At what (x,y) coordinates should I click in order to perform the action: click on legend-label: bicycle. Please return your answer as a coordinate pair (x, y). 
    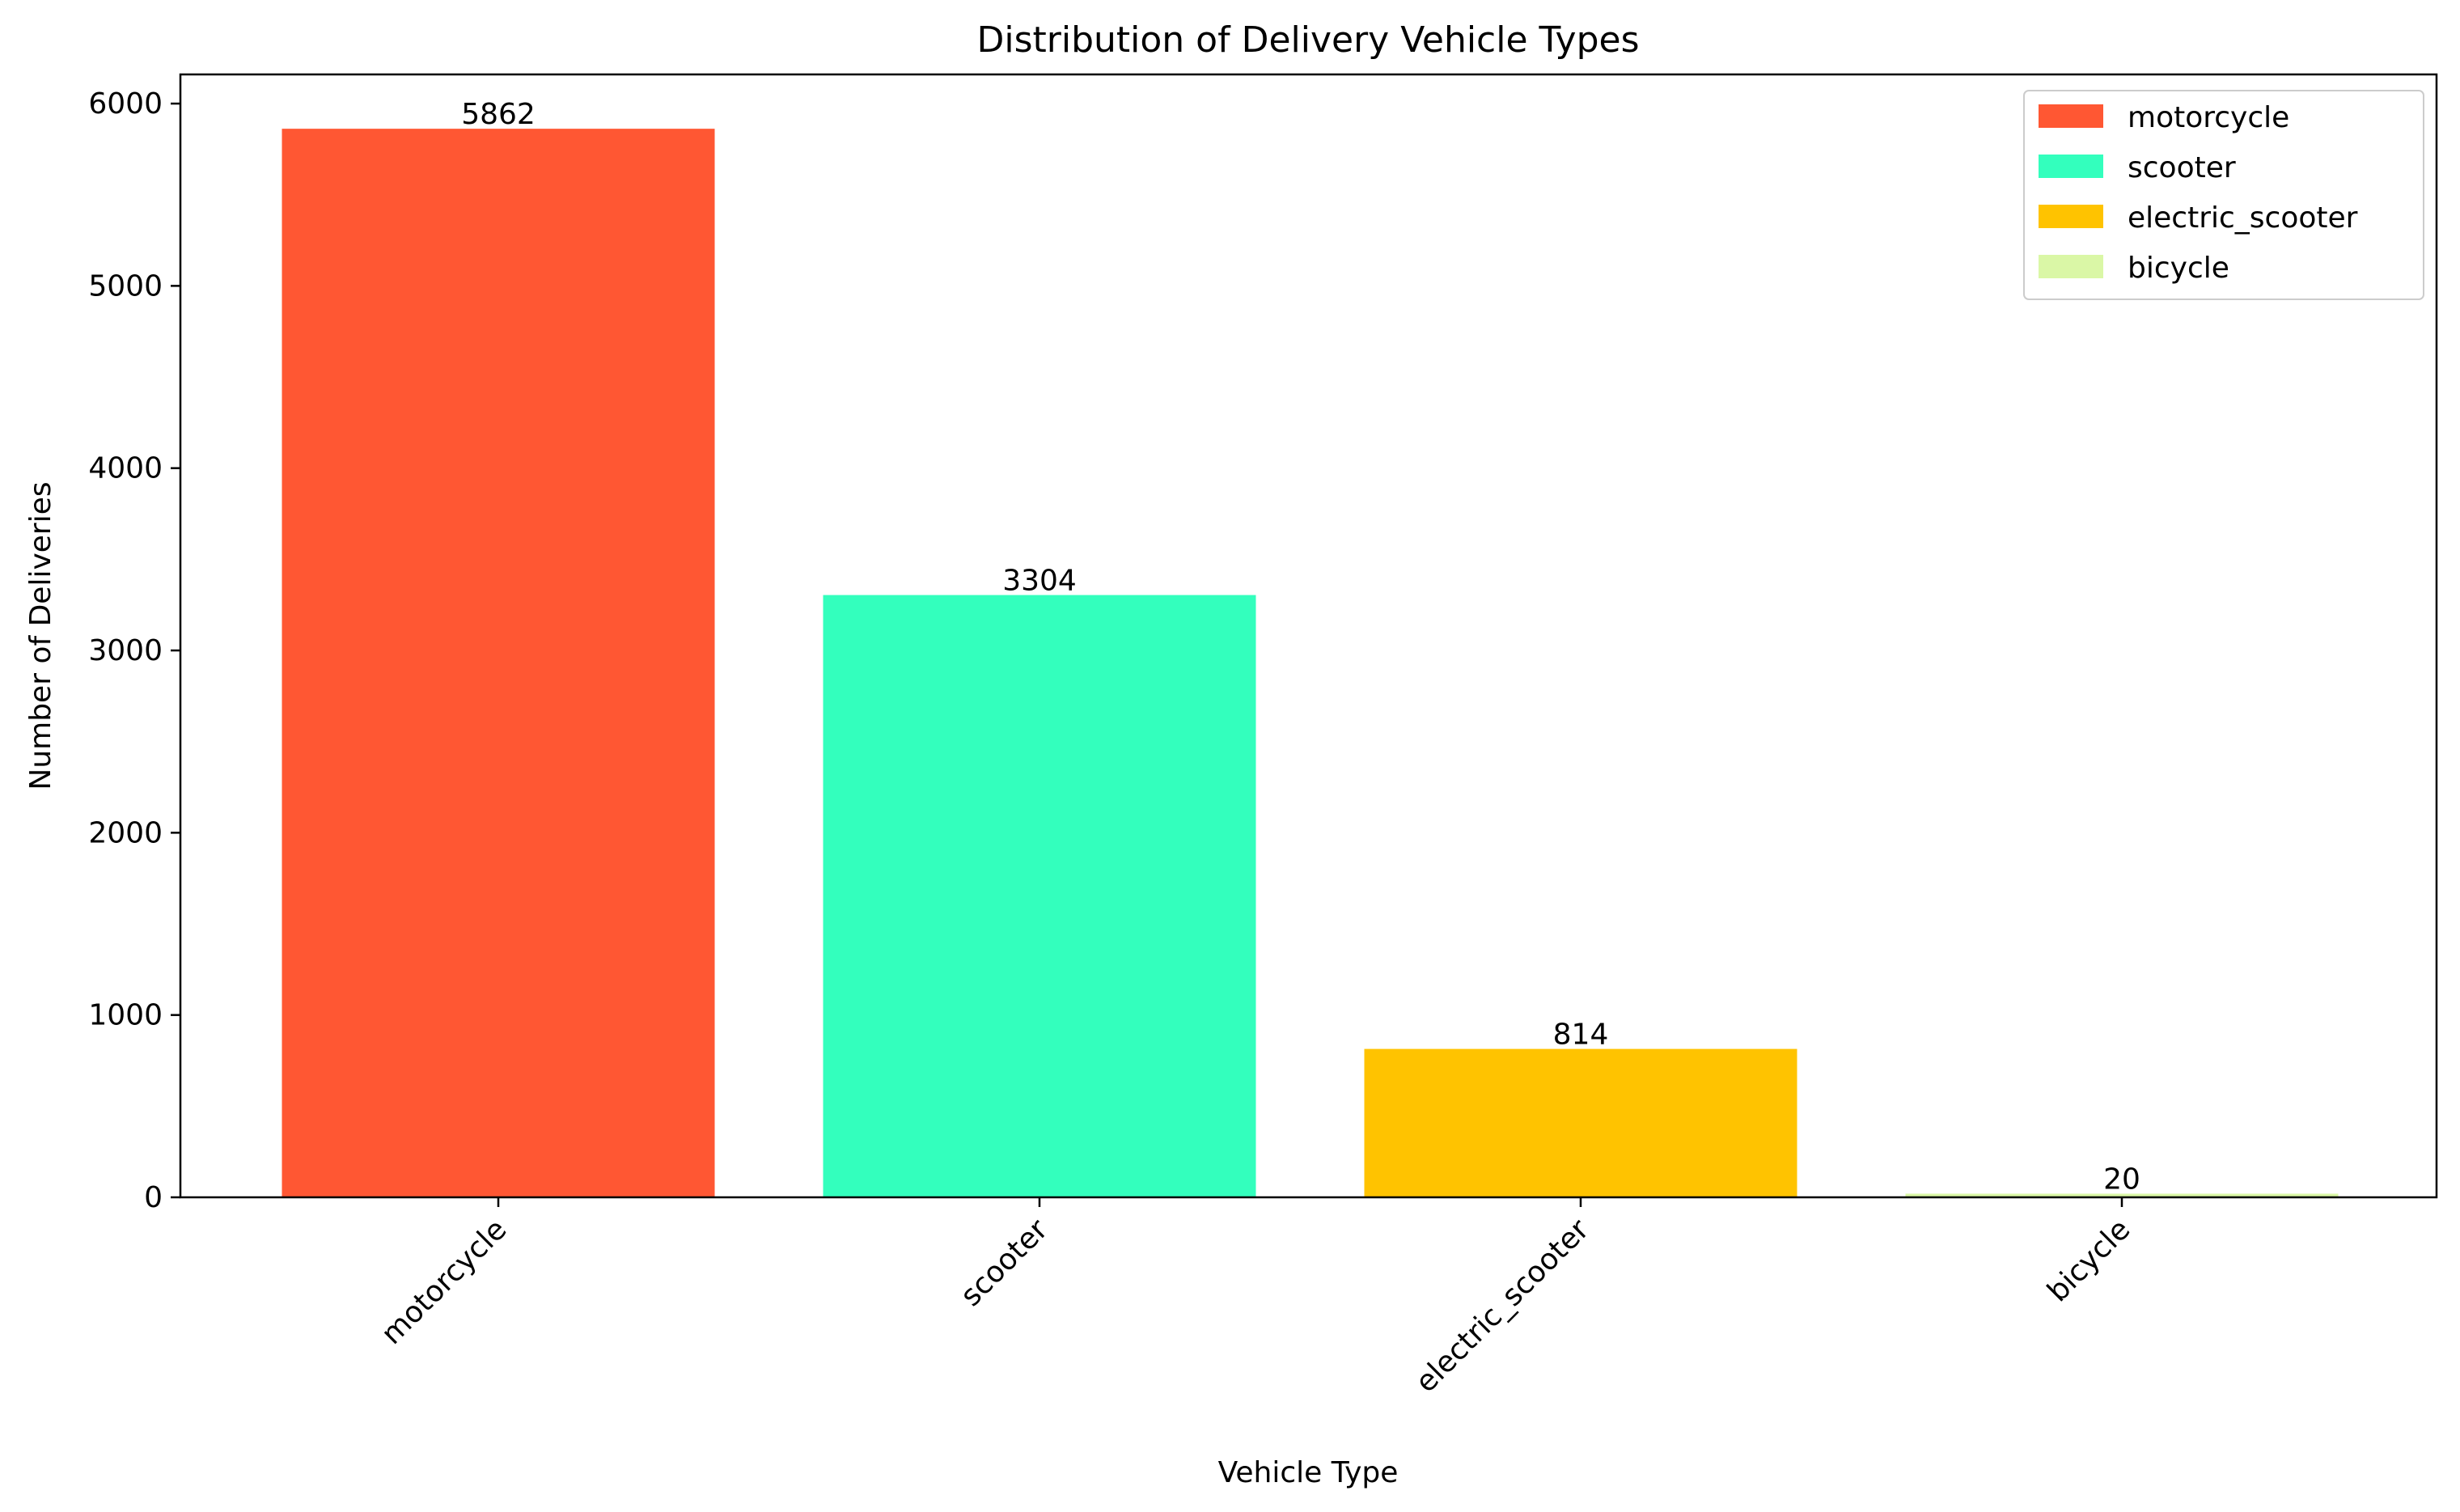
    Looking at the image, I should click on (2178, 268).